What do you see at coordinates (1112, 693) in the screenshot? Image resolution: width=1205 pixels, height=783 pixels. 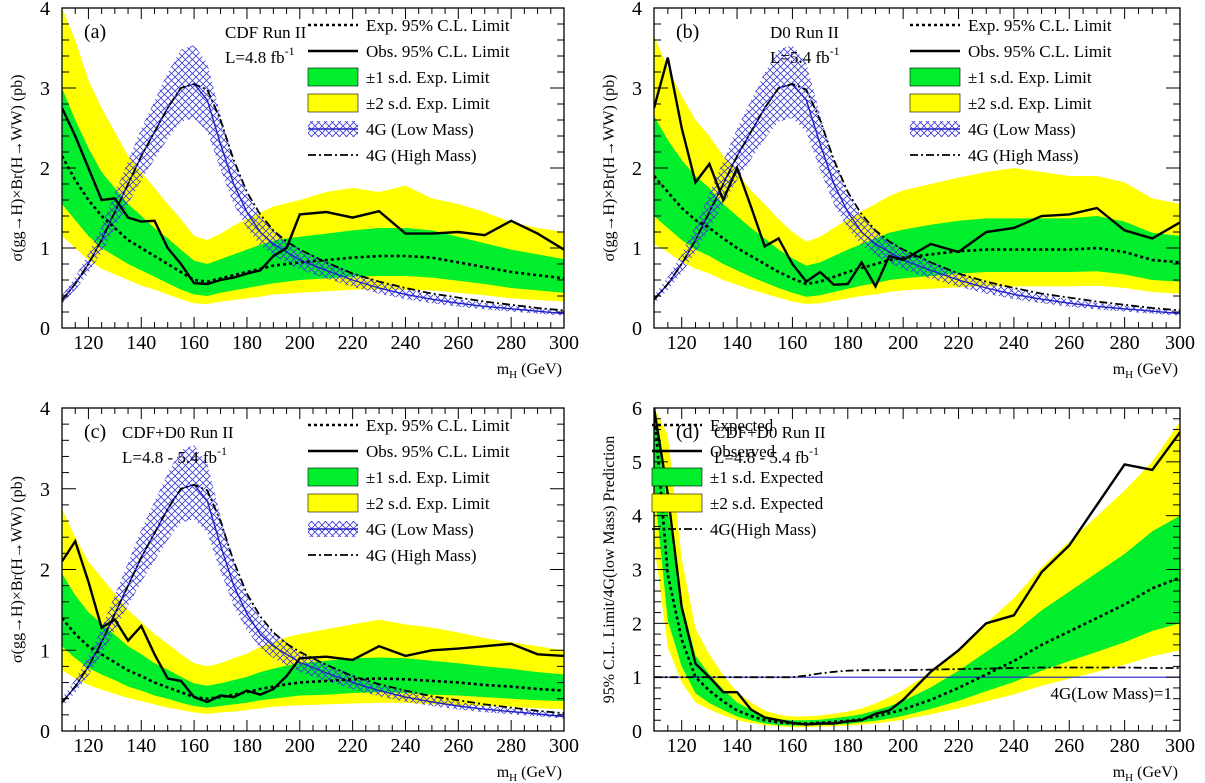 I see `reference-line-label: 4G(Low Mass)=1` at bounding box center [1112, 693].